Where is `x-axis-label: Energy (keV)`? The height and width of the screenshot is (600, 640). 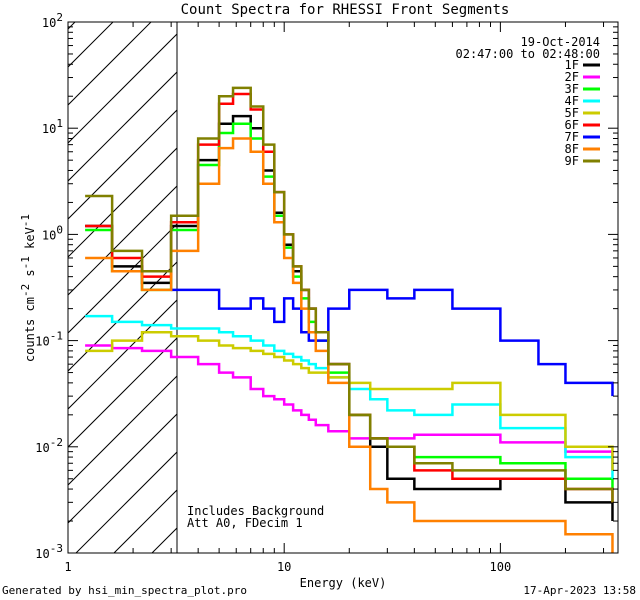 x-axis-label: Energy (keV) is located at coordinates (343, 583).